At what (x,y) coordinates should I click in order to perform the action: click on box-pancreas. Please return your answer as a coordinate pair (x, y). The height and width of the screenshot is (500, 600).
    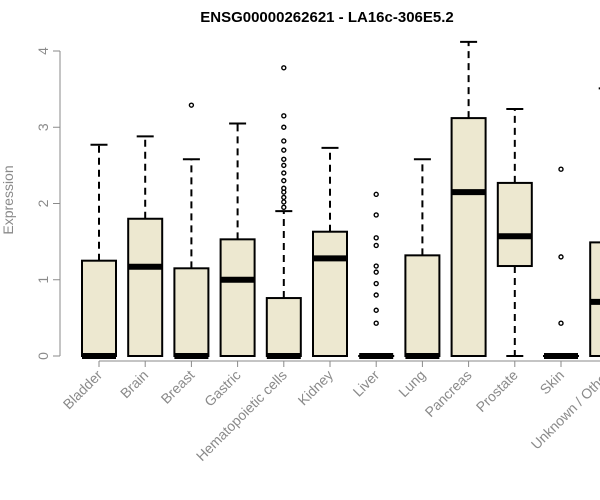
    Looking at the image, I should click on (468, 198).